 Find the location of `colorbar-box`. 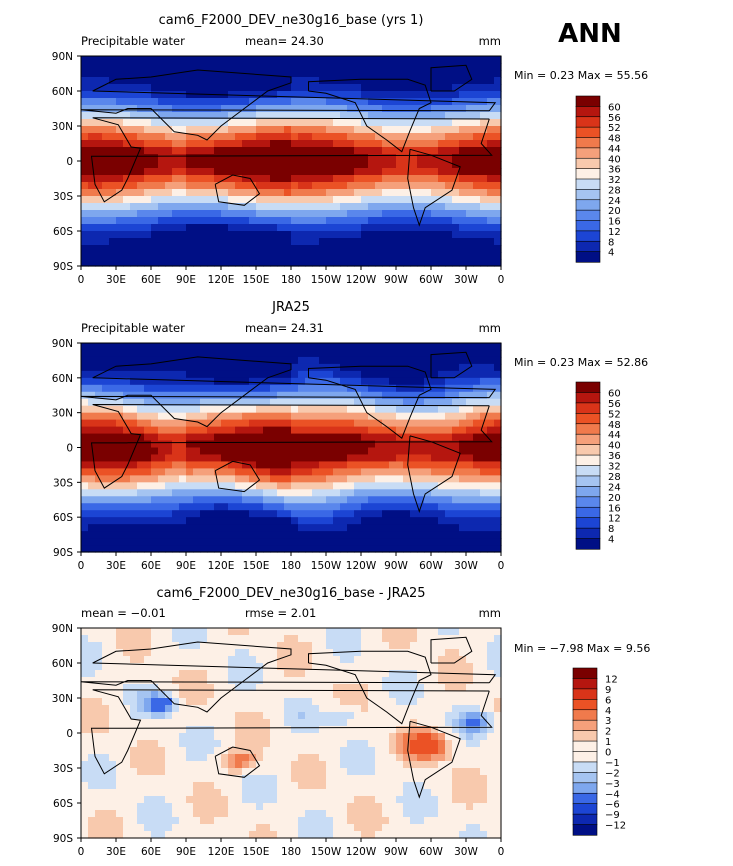

colorbar-box is located at coordinates (588, 523).